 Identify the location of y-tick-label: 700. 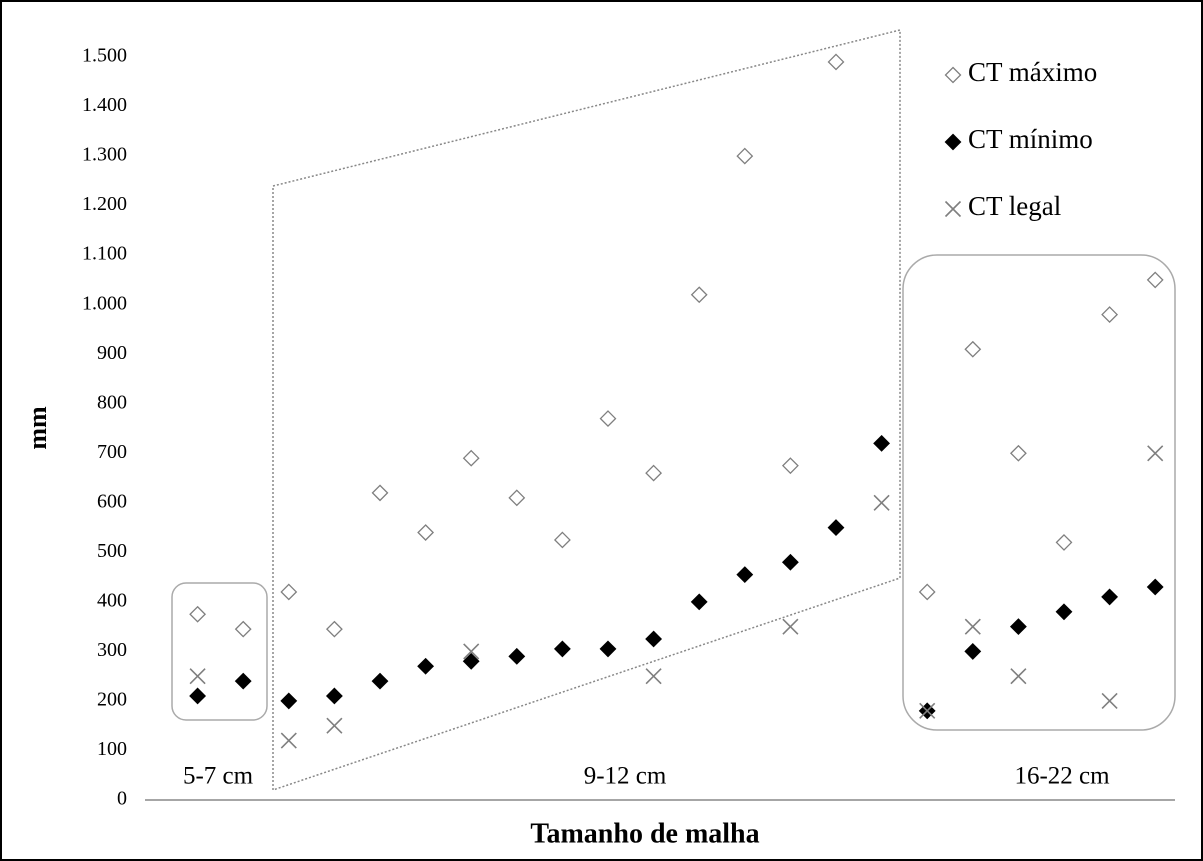
(112, 452).